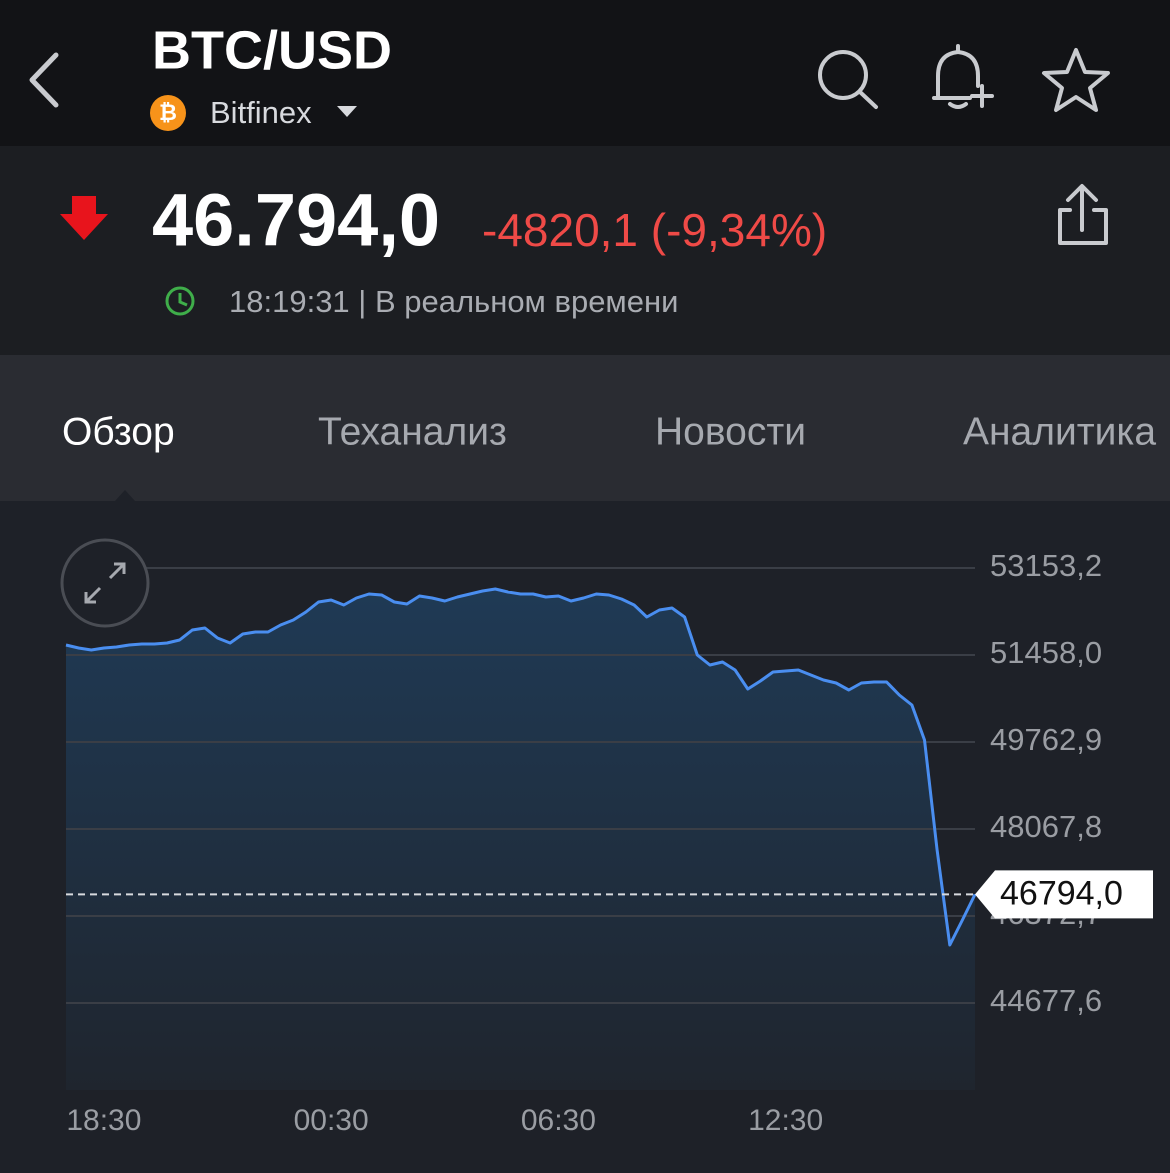 The width and height of the screenshot is (1170, 1173). I want to click on back-button, so click(44, 80).